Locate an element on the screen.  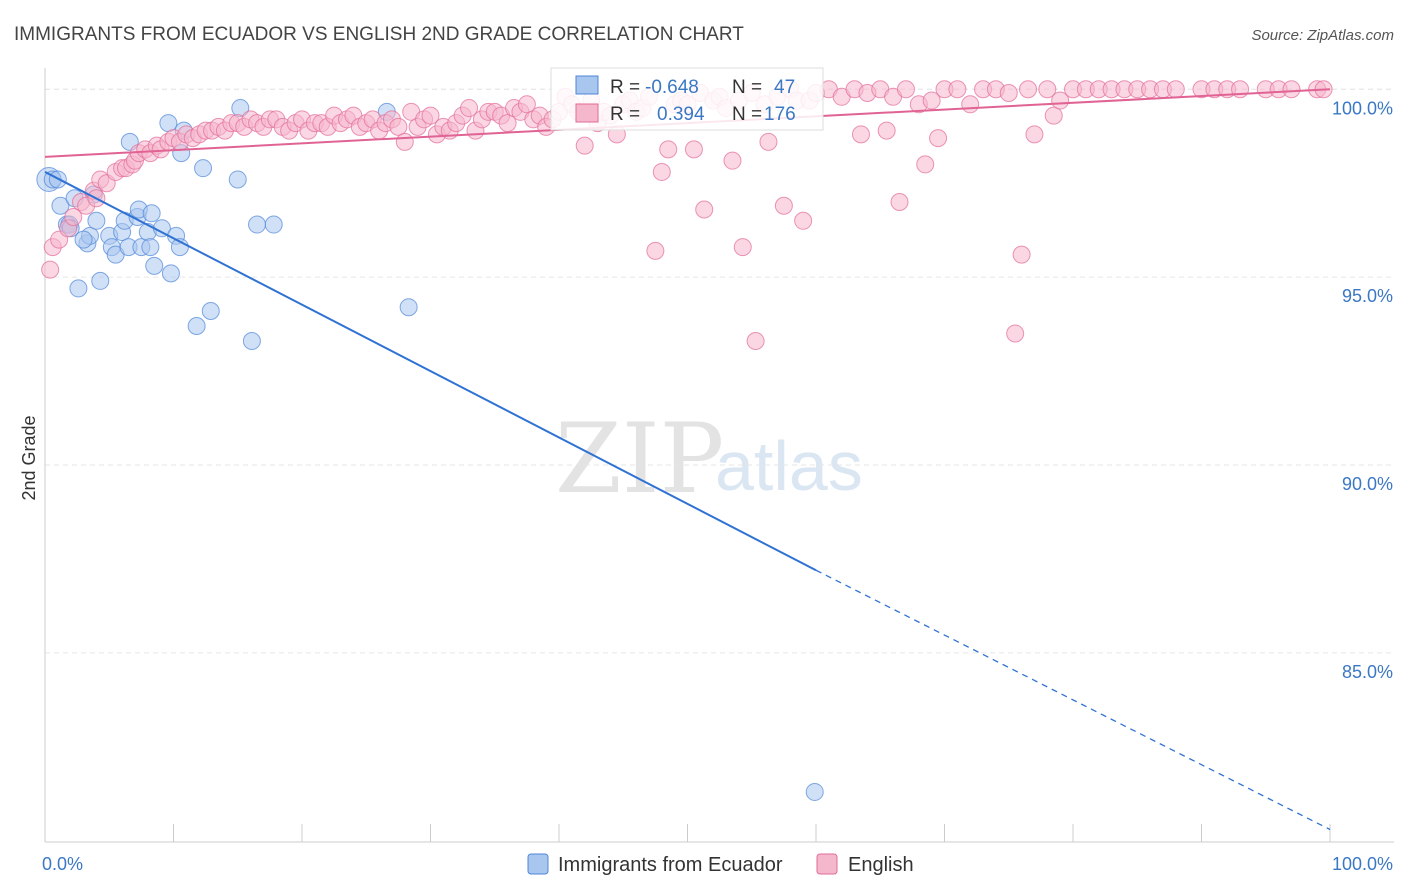
x-tick-labels: 0.0% 100.0% is located at coordinates (717, 864).